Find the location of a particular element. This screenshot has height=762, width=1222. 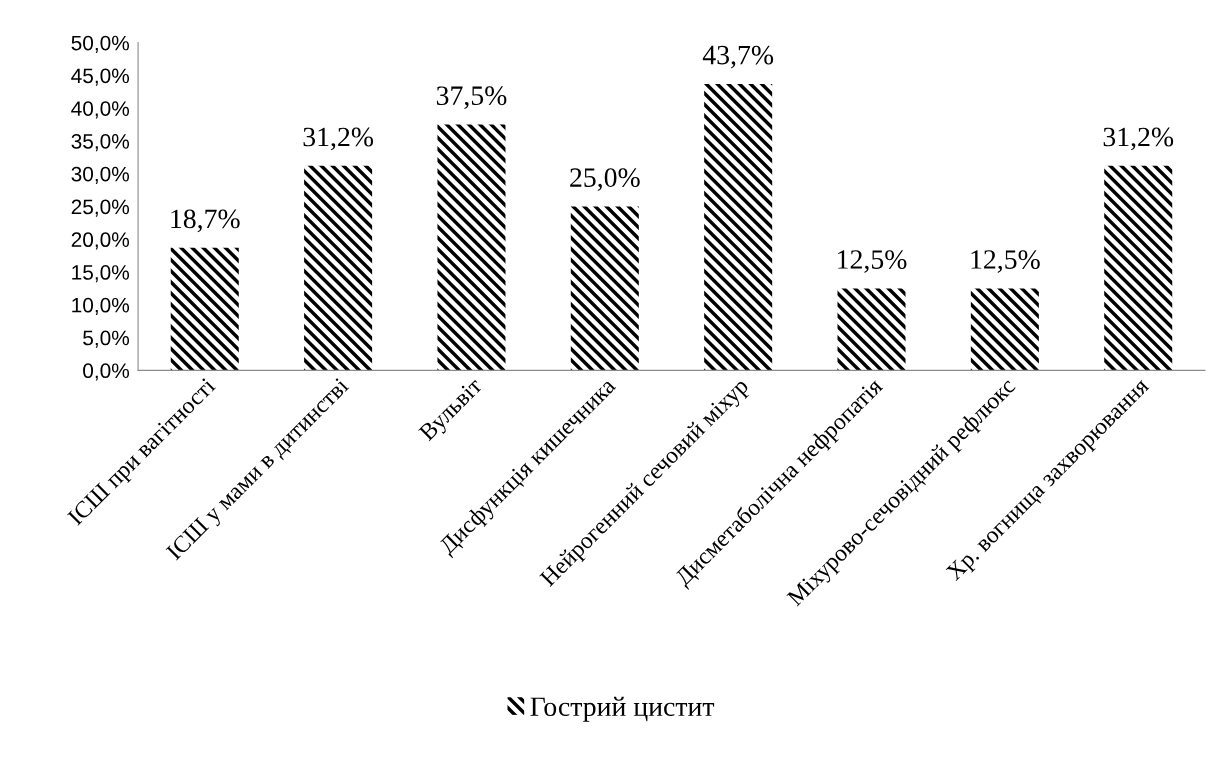

legend-label: Гострий цистит is located at coordinates (622, 709).